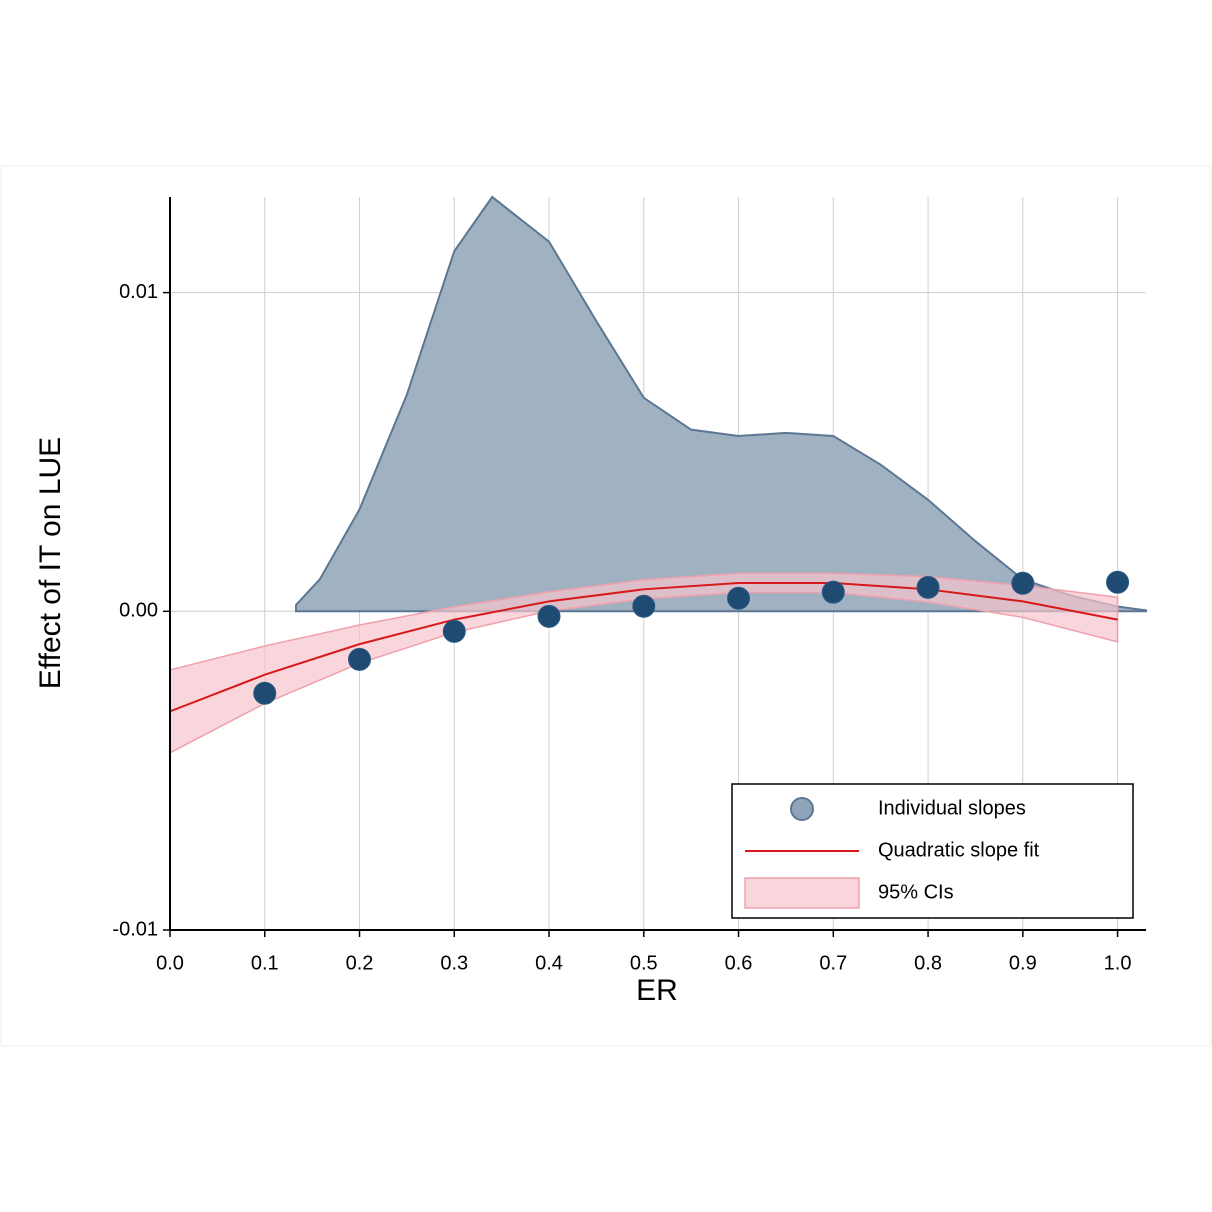 Image resolution: width=1212 pixels, height=1212 pixels. I want to click on x-tick-label: 0.1, so click(265, 963).